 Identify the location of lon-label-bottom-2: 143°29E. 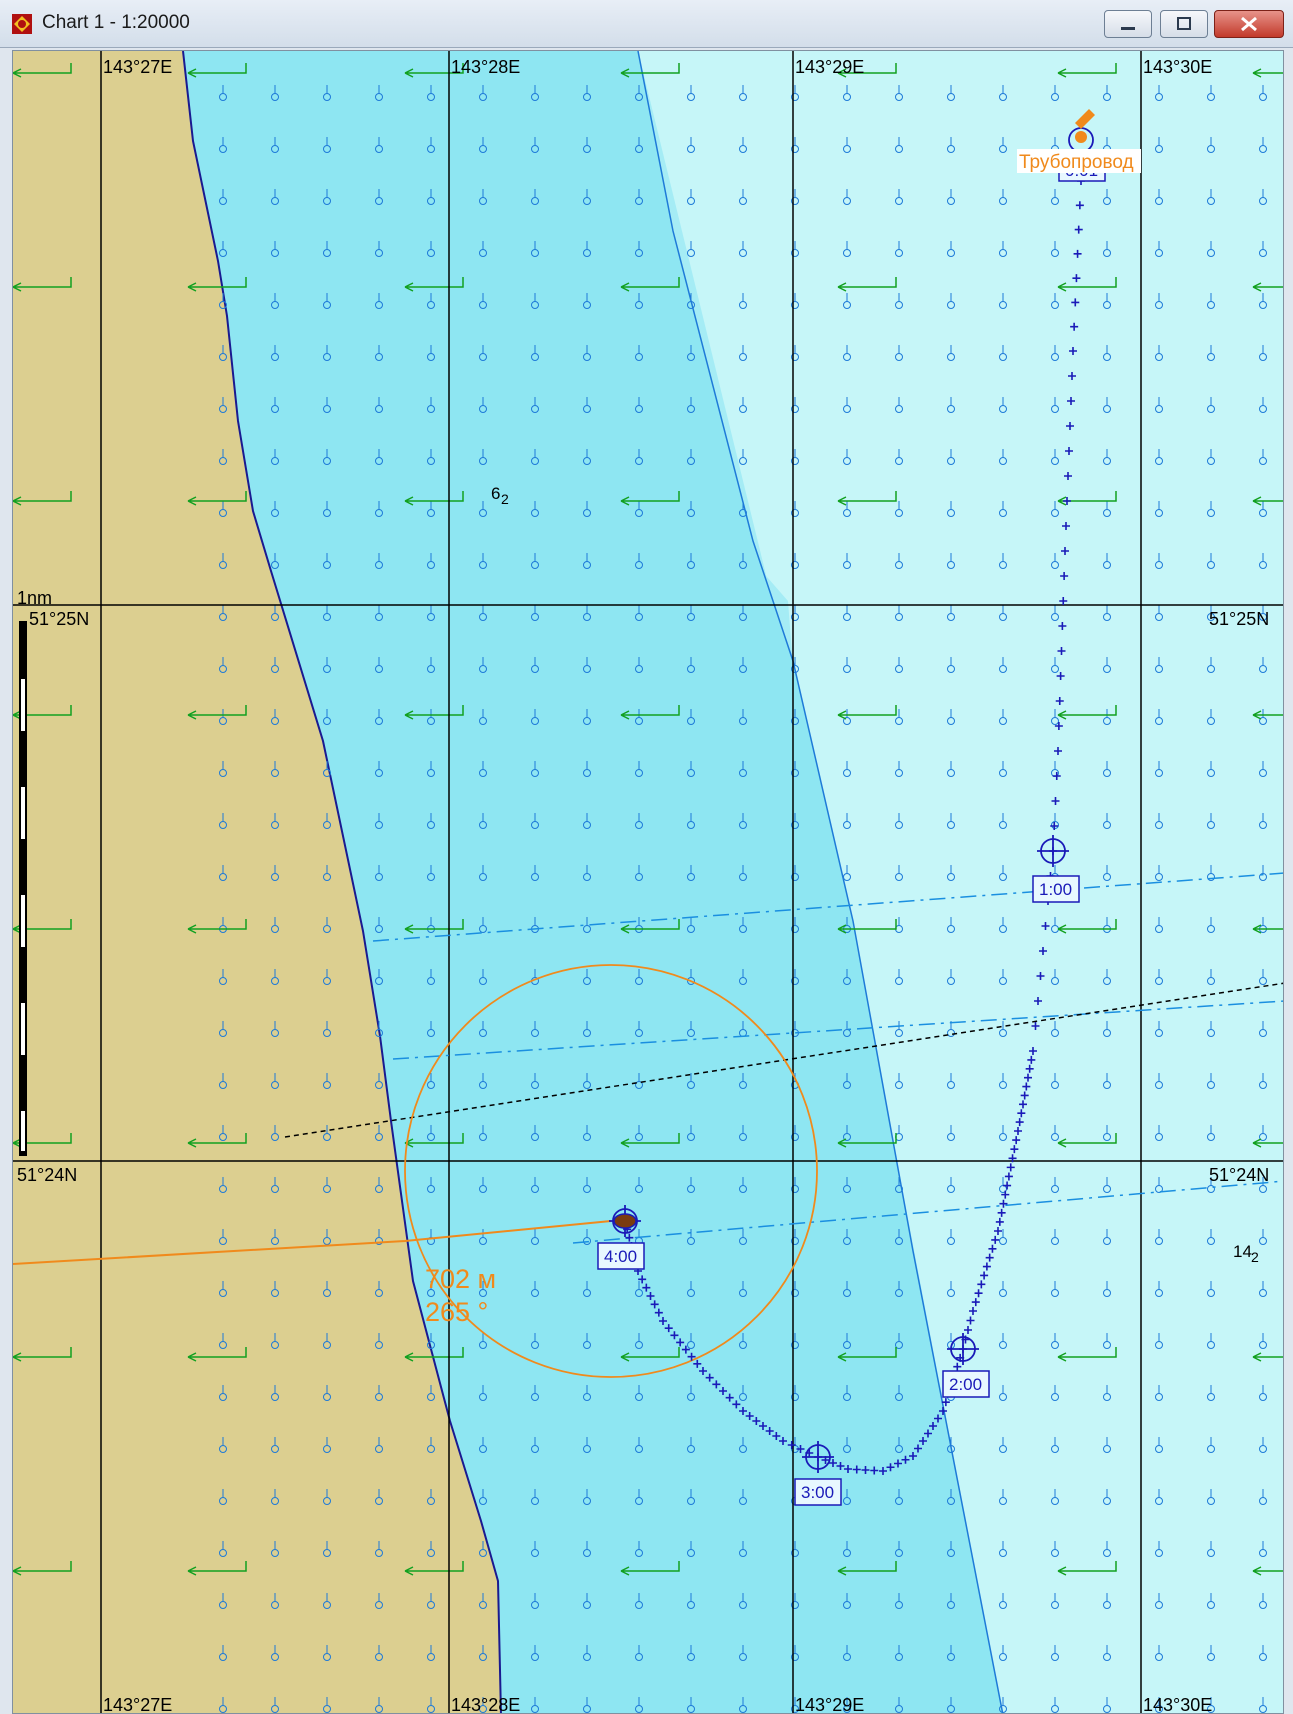
(829, 1704).